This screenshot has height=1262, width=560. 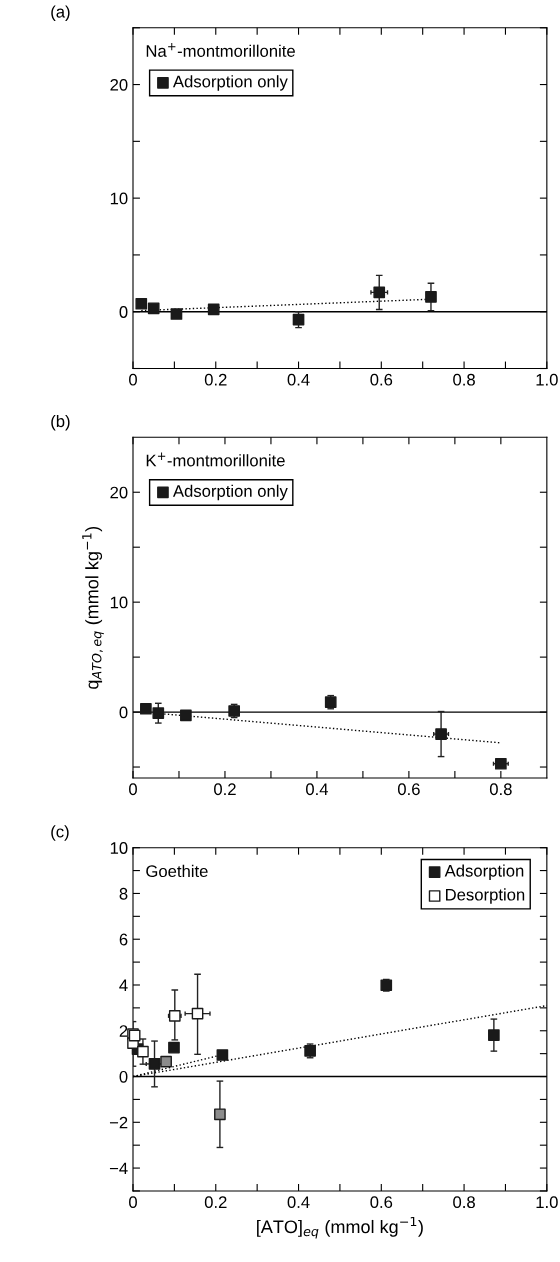 What do you see at coordinates (123, 1031) in the screenshot?
I see `y-tick-label: 2` at bounding box center [123, 1031].